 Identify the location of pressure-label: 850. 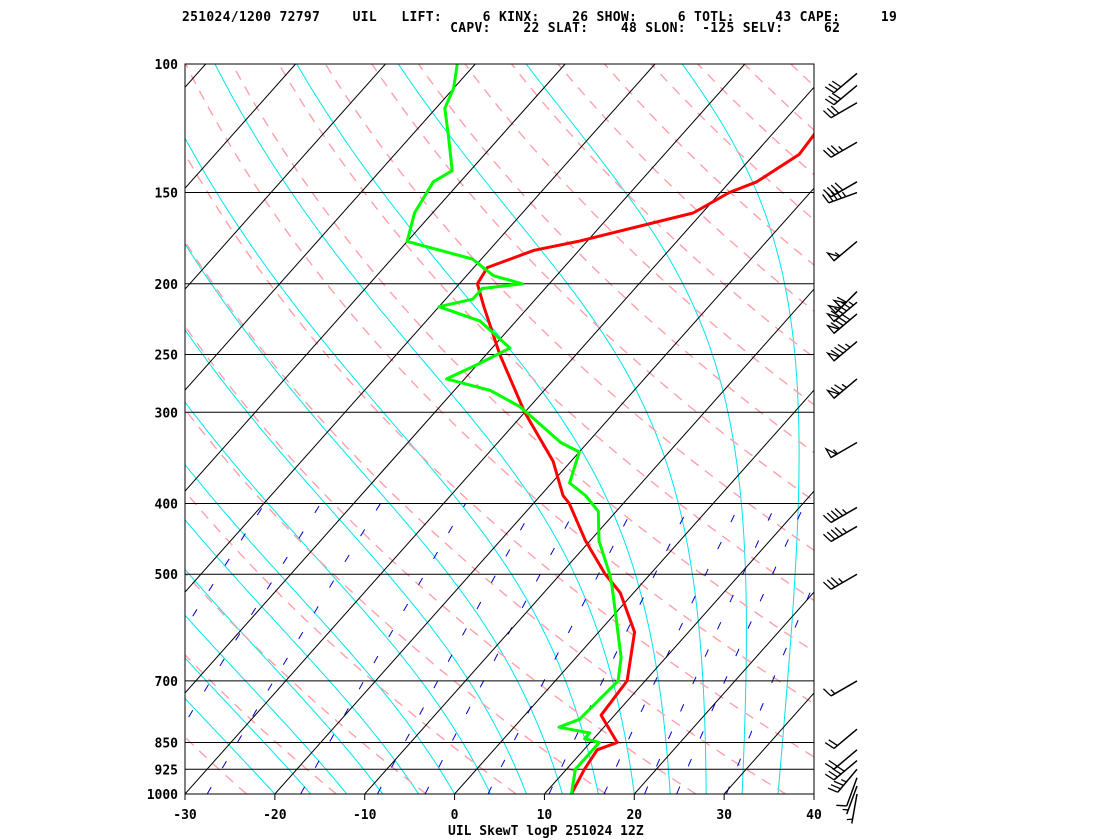
(167, 743).